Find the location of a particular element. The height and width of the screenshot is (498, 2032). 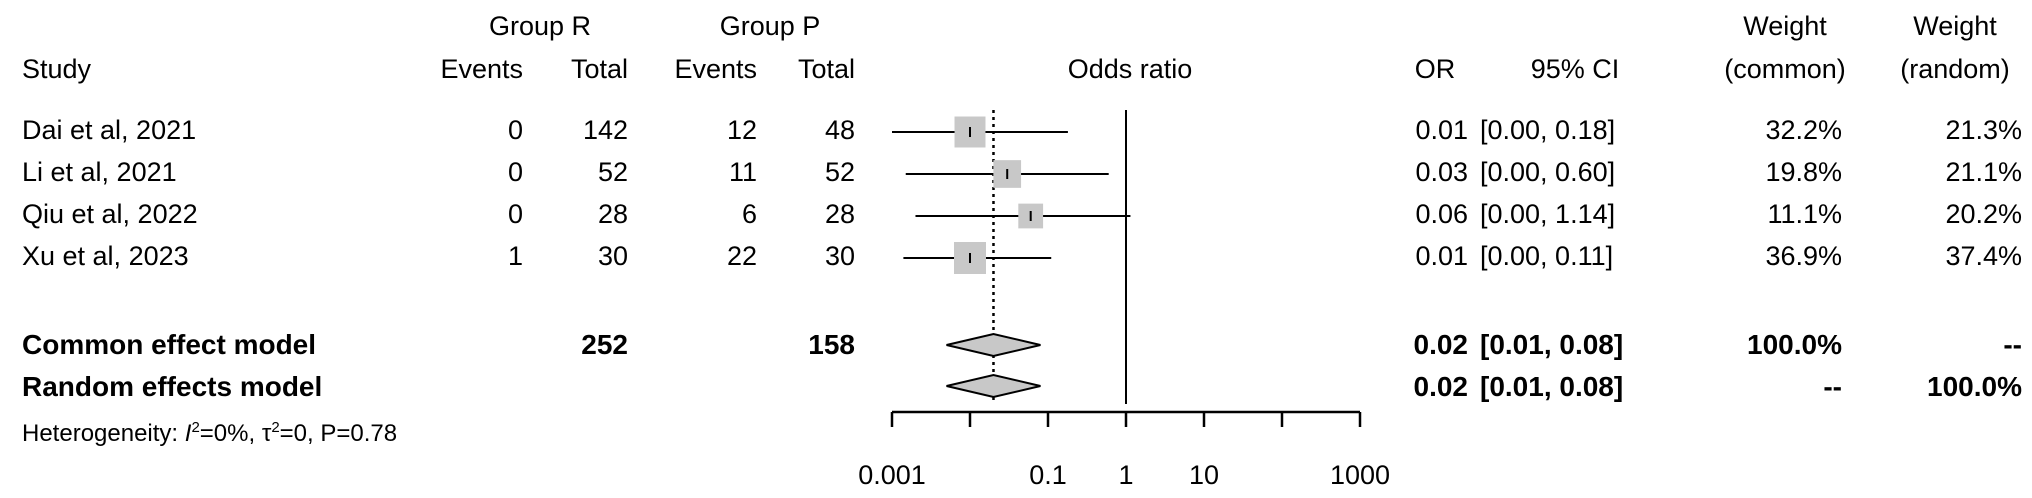

study-name: Qiu et al, 2022 is located at coordinates (110, 214).